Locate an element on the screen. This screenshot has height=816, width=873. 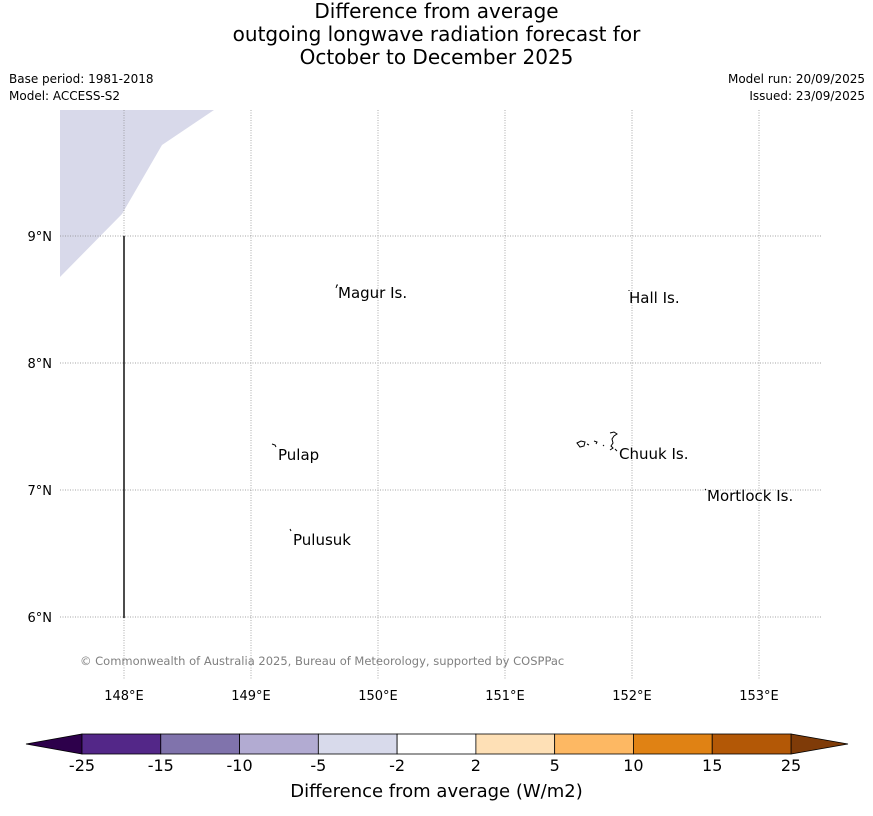
lat-label-8n: 8°N is located at coordinates (40, 364).